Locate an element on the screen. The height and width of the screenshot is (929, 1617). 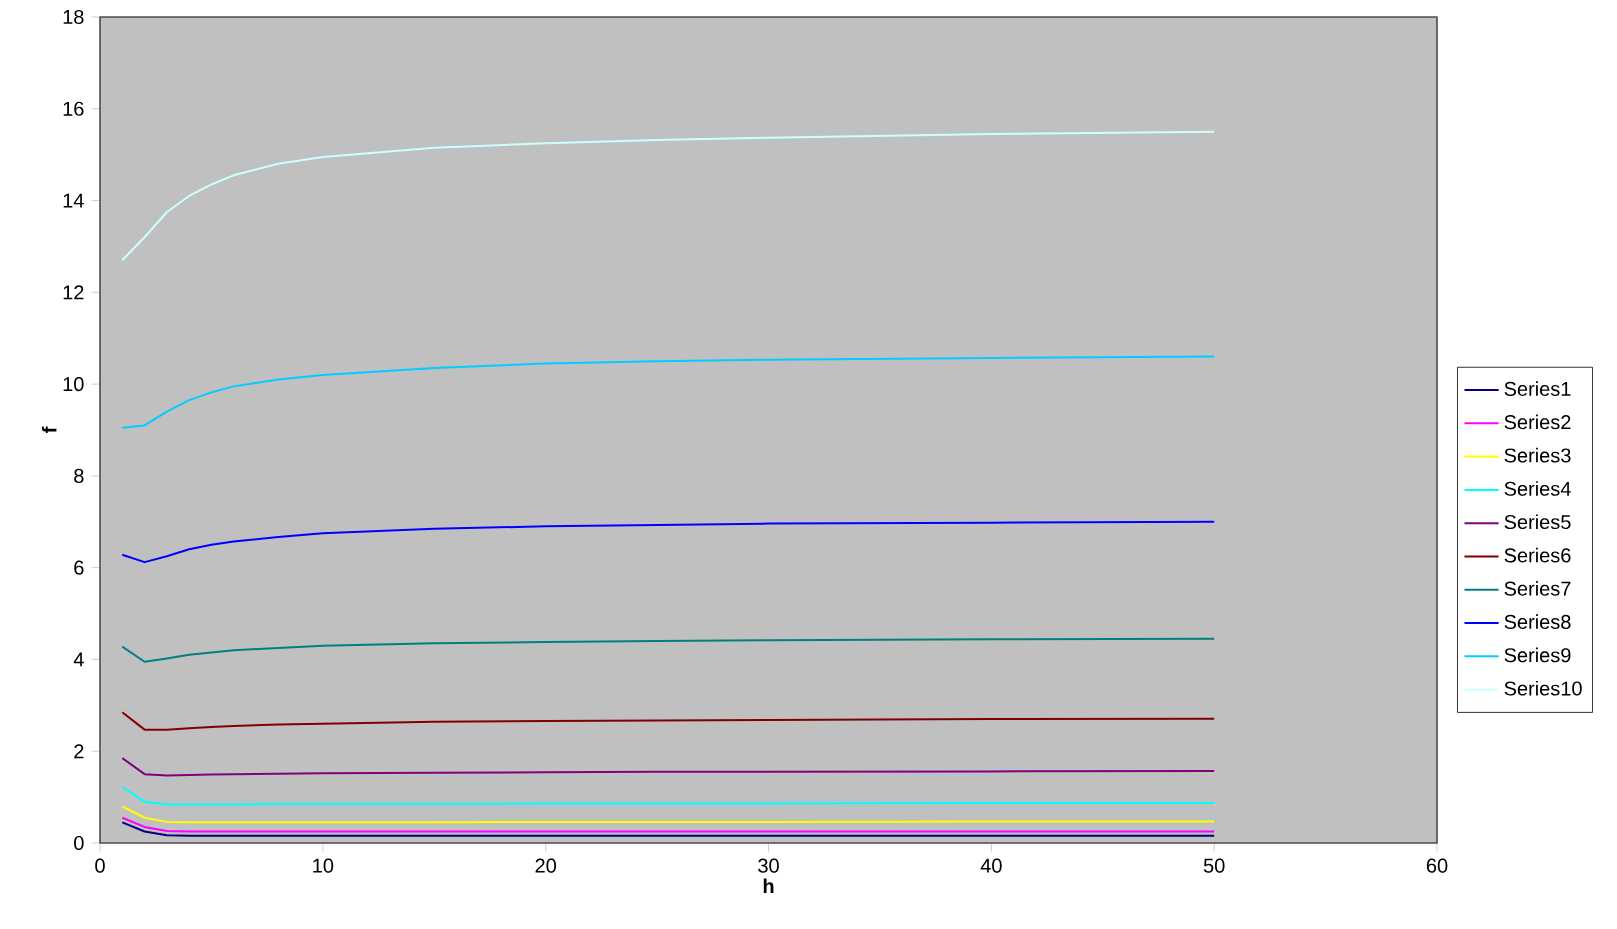
y-tick-label: 16 is located at coordinates (73, 108).